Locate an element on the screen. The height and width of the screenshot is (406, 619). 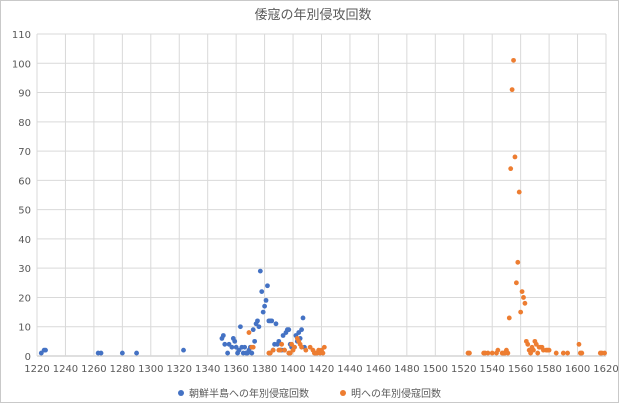
x-tick-label: 1540 is located at coordinates (491, 369).